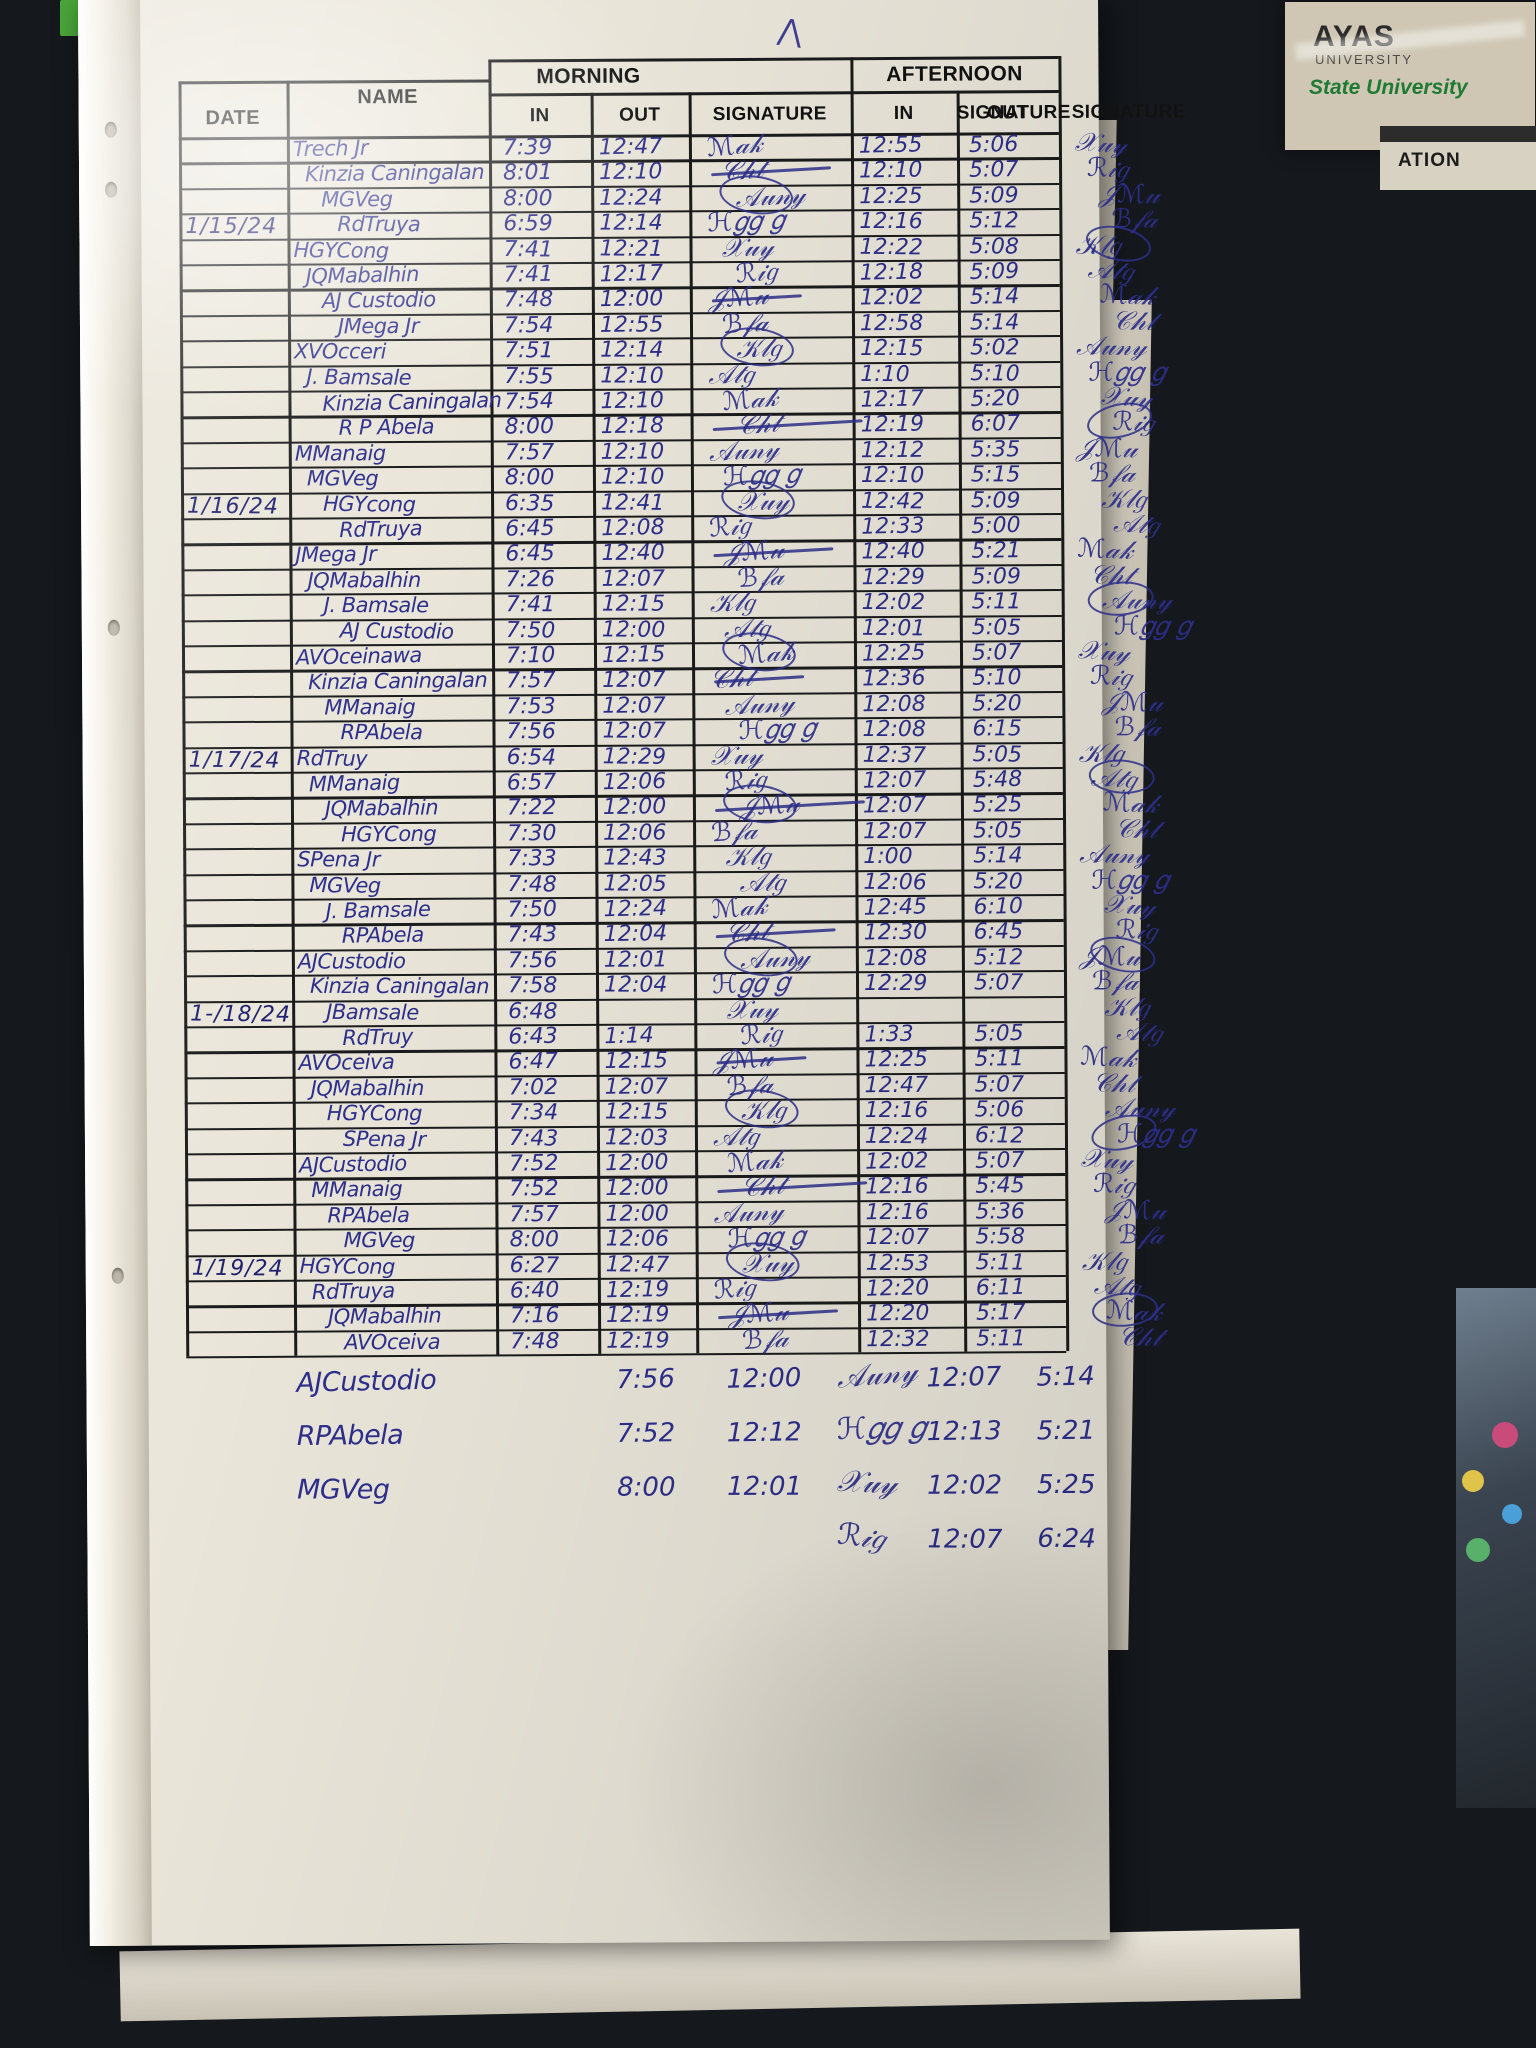  Describe the element at coordinates (635, 960) in the screenshot. I see `morning-out-value: 12:01` at that location.